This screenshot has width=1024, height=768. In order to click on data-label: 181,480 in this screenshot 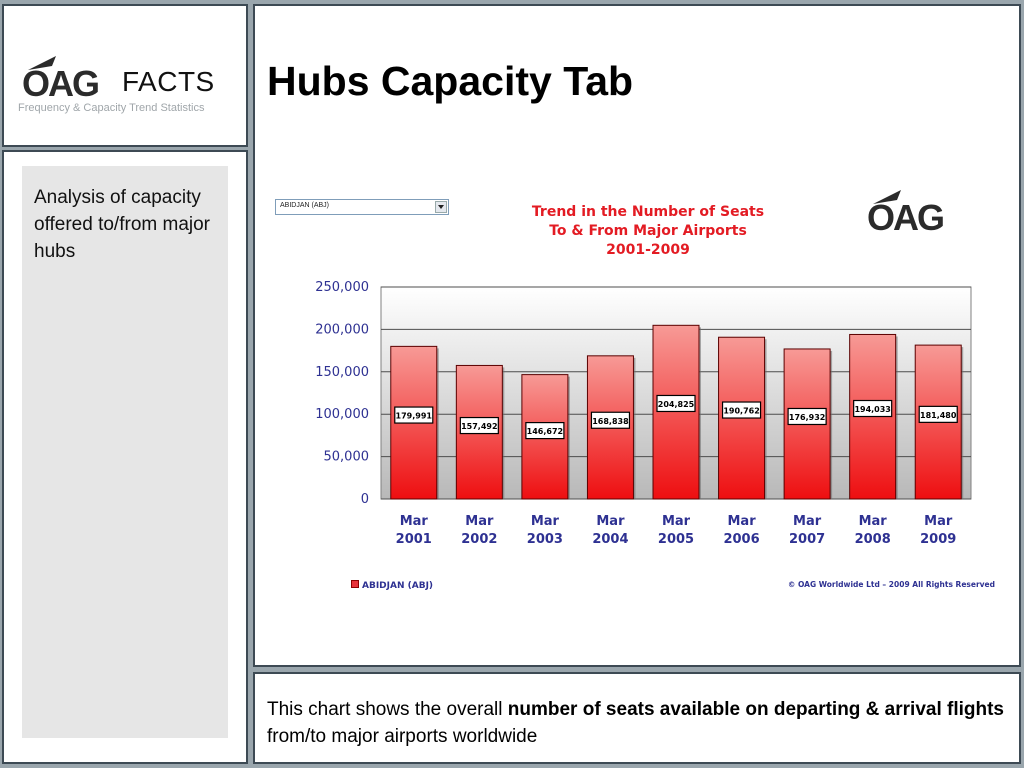, I will do `click(938, 415)`.